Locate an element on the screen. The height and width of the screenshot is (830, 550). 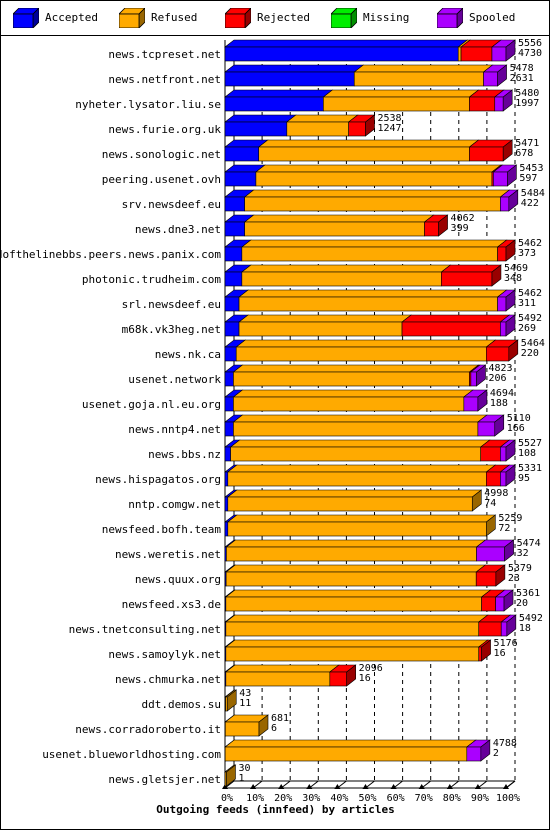
x-tick-label: 80% is located at coordinates (452, 798).